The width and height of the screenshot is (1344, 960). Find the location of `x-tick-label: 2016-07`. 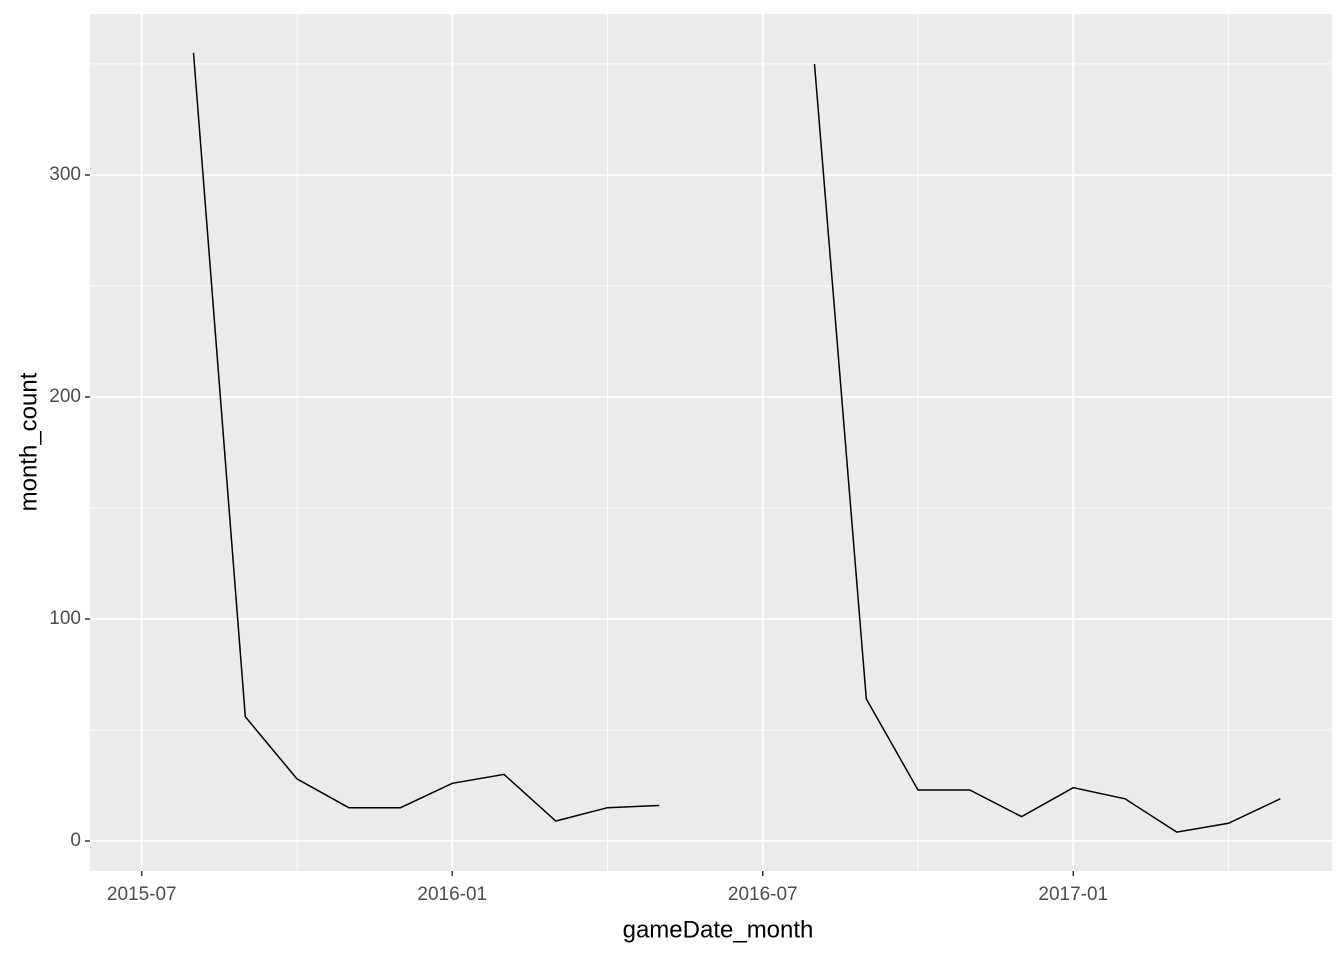

x-tick-label: 2016-07 is located at coordinates (763, 894).